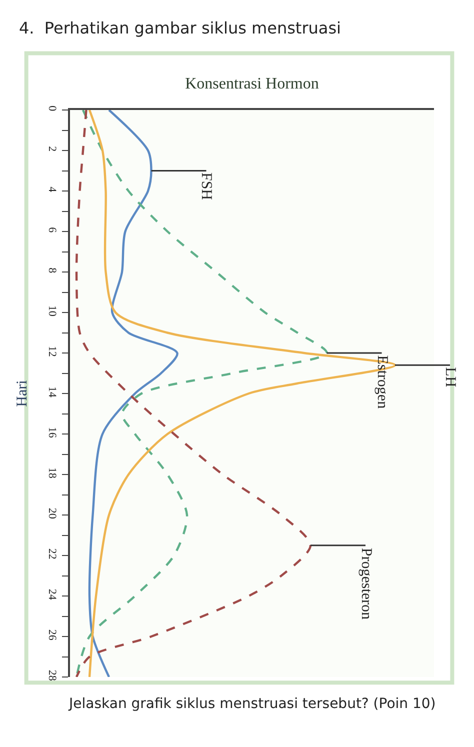 The width and height of the screenshot is (474, 747). I want to click on y-tick-label: 8, so click(52, 271).